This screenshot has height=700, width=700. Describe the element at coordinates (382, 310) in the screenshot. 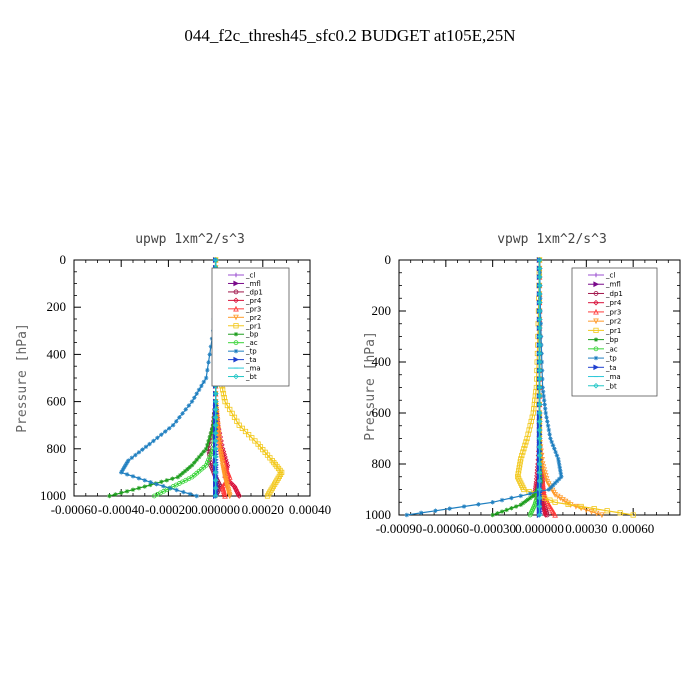

I see `y-tick-label: 200` at that location.